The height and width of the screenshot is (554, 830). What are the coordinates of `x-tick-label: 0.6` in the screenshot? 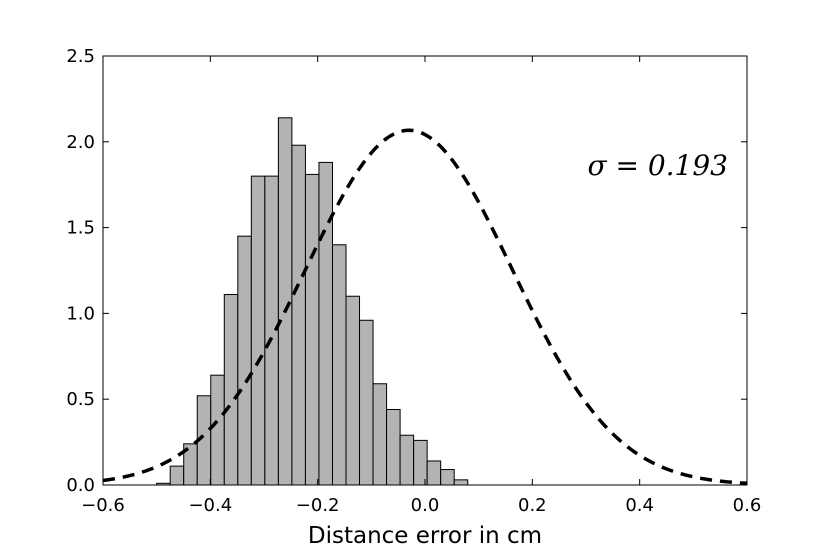 It's located at (747, 505).